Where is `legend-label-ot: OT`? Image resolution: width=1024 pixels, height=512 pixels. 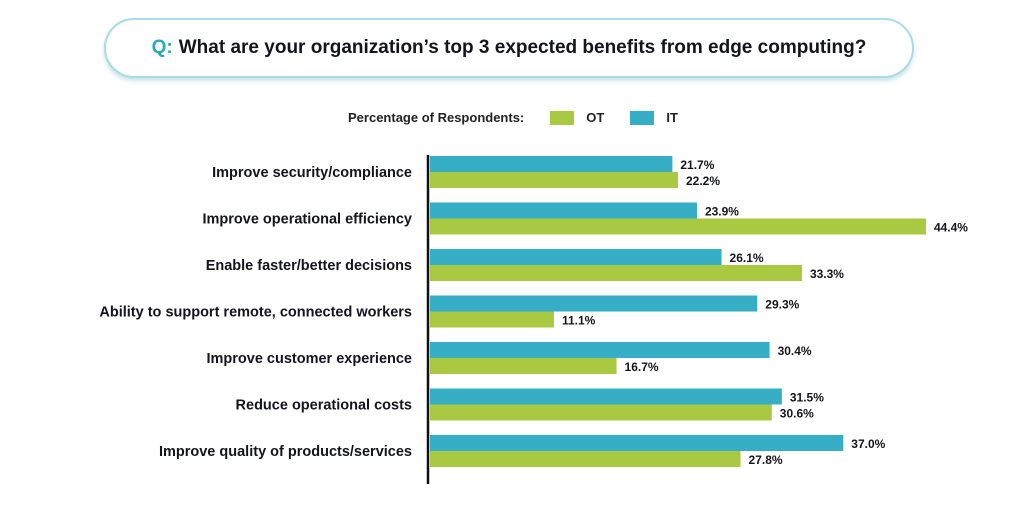
legend-label-ot: OT is located at coordinates (595, 117).